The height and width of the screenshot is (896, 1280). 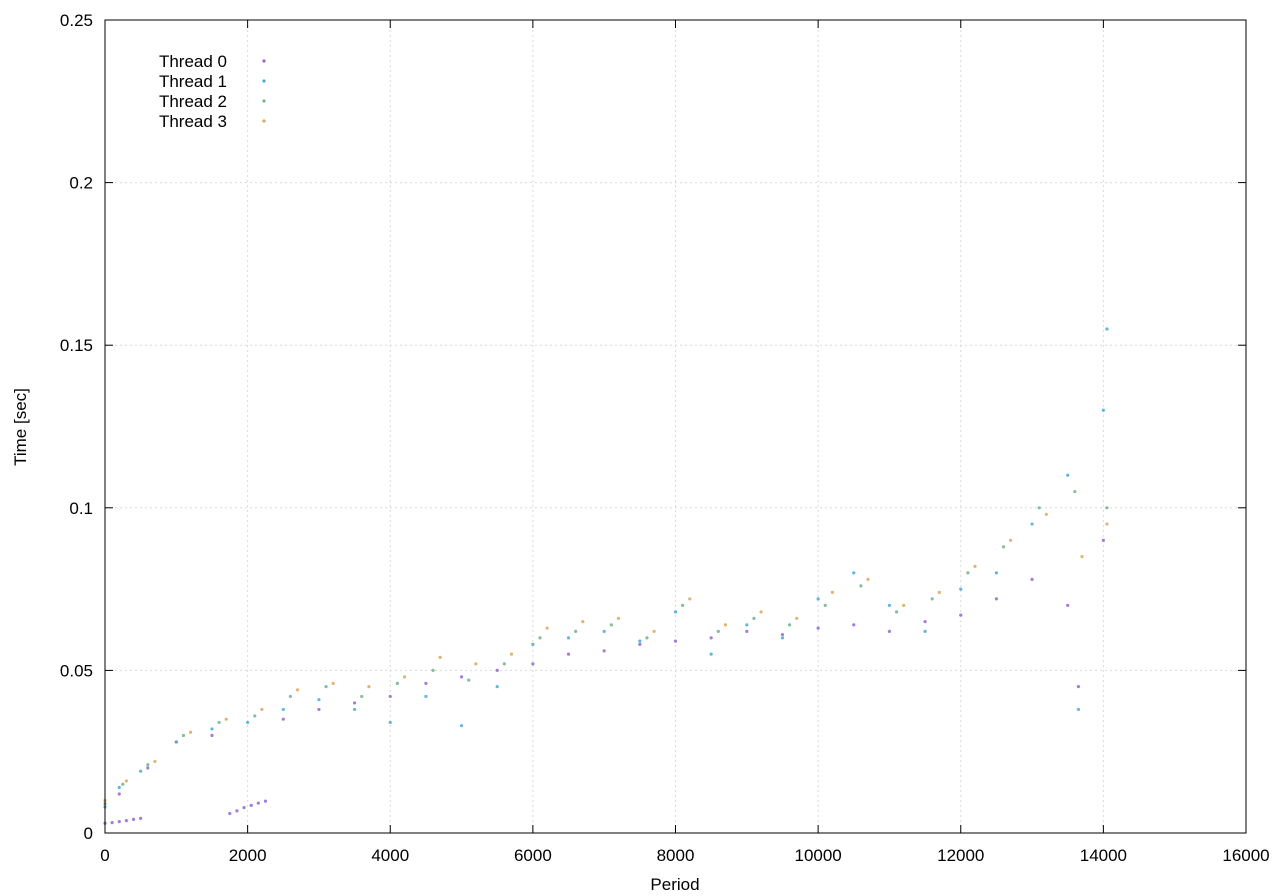 What do you see at coordinates (76, 427) in the screenshot?
I see `y-tick-labels: 0 0.05 0.1 0.15 0.2 0.25` at bounding box center [76, 427].